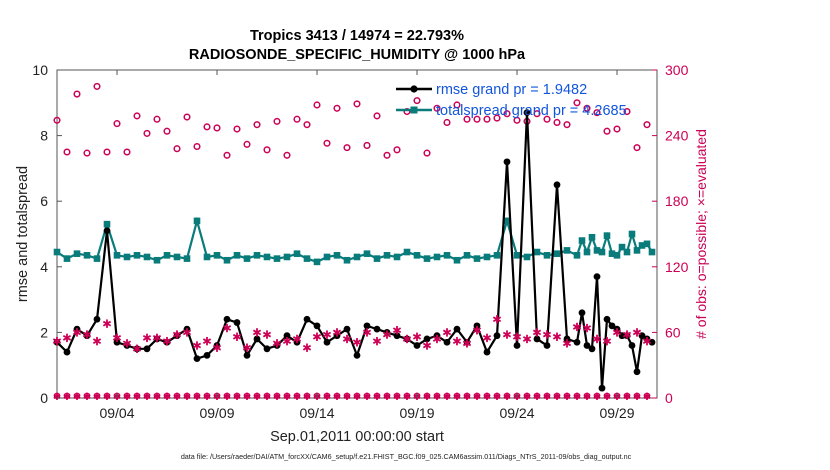 The image size is (830, 470). What do you see at coordinates (216, 413) in the screenshot?
I see `x-tick-label: 09/09` at bounding box center [216, 413].